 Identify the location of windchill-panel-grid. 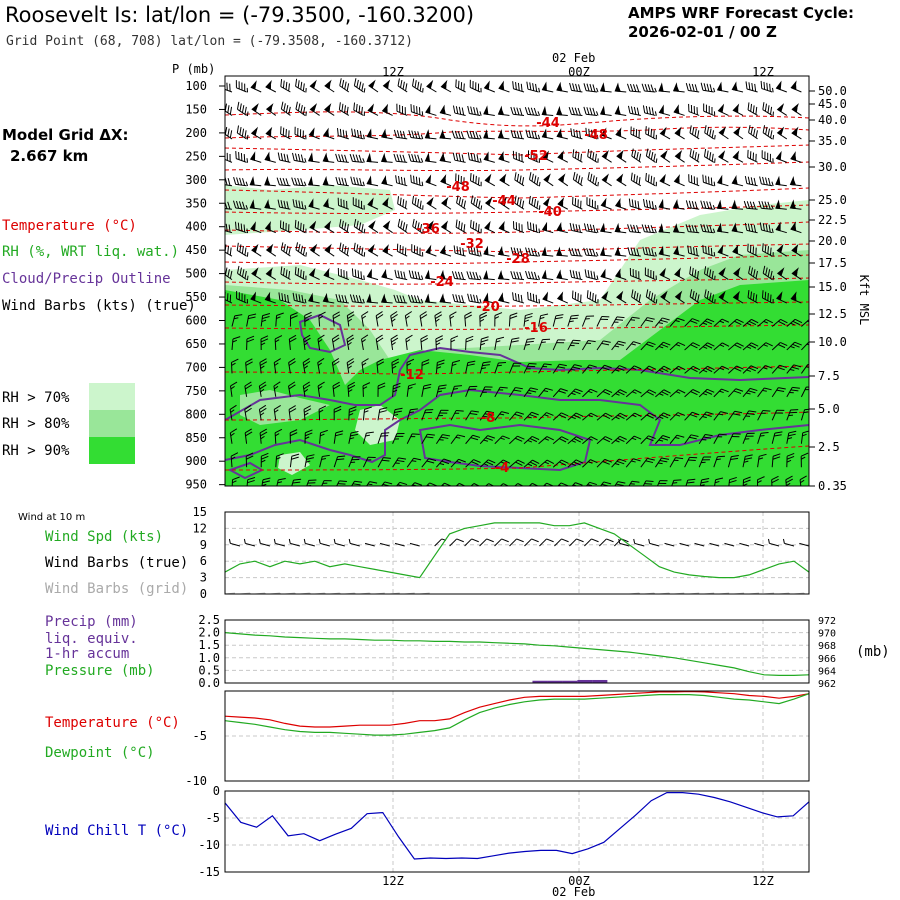
(517, 831).